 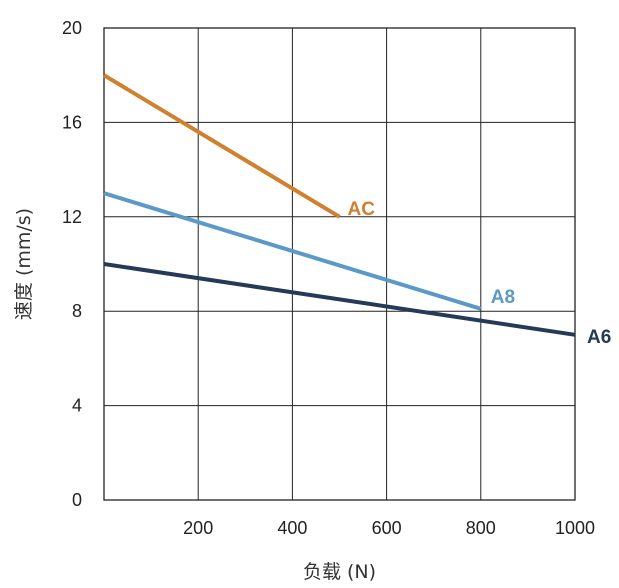 What do you see at coordinates (77, 406) in the screenshot?
I see `y-tick-label: 4` at bounding box center [77, 406].